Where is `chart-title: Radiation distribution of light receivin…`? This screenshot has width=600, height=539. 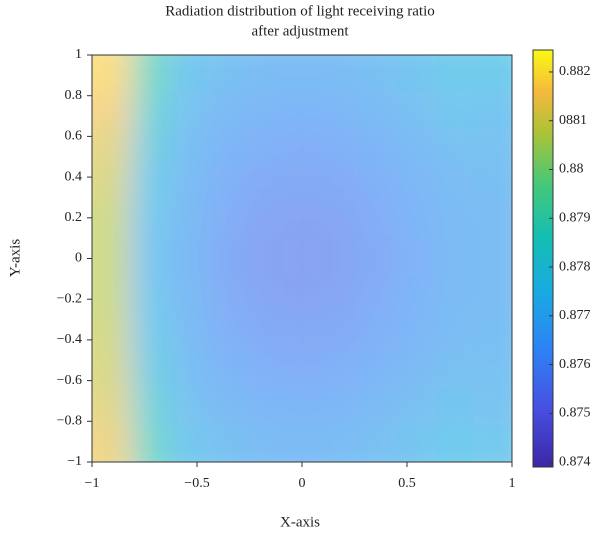 chart-title: Radiation distribution of light receivin… is located at coordinates (300, 11).